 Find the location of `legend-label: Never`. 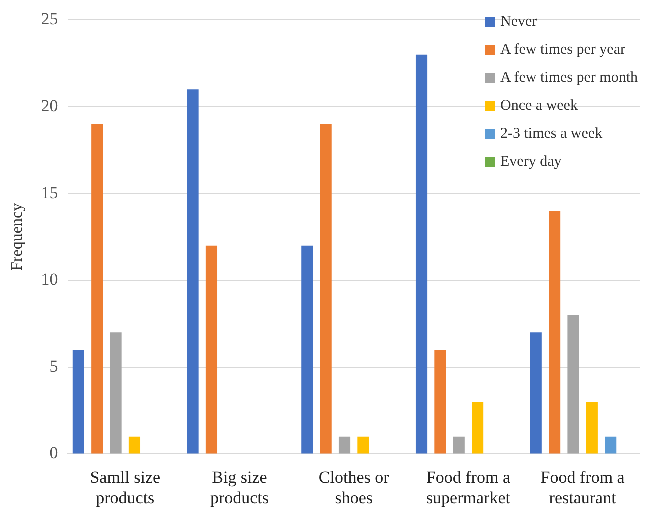

legend-label: Never is located at coordinates (519, 22).